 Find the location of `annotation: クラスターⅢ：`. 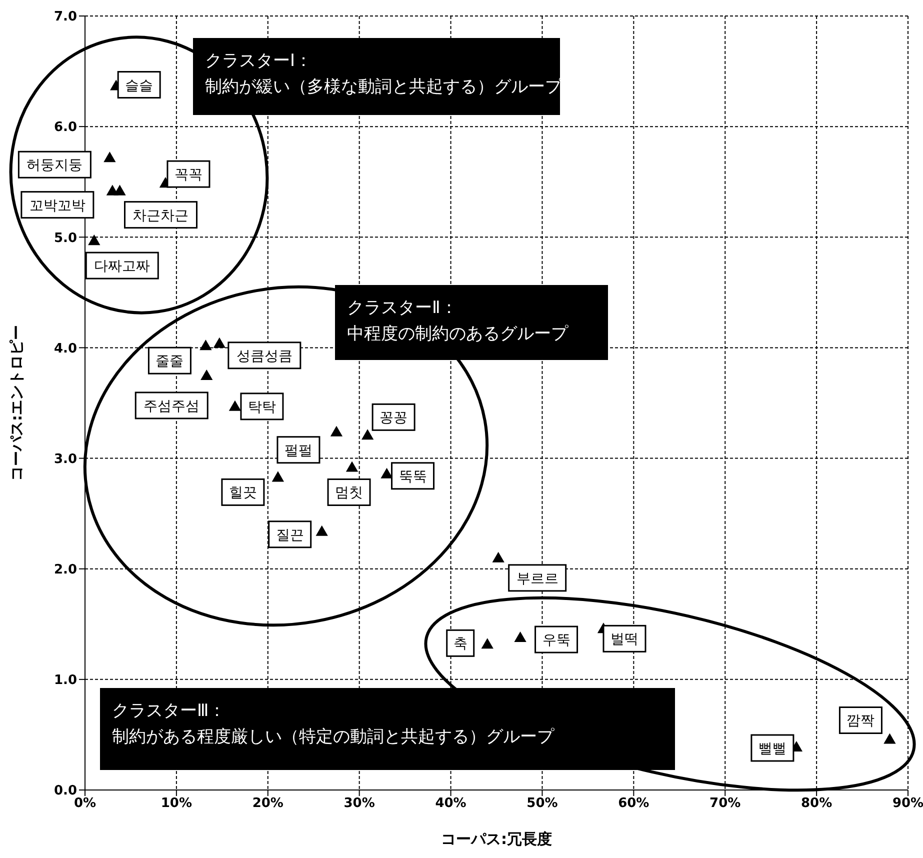

annotation: クラスターⅢ： is located at coordinates (169, 711).